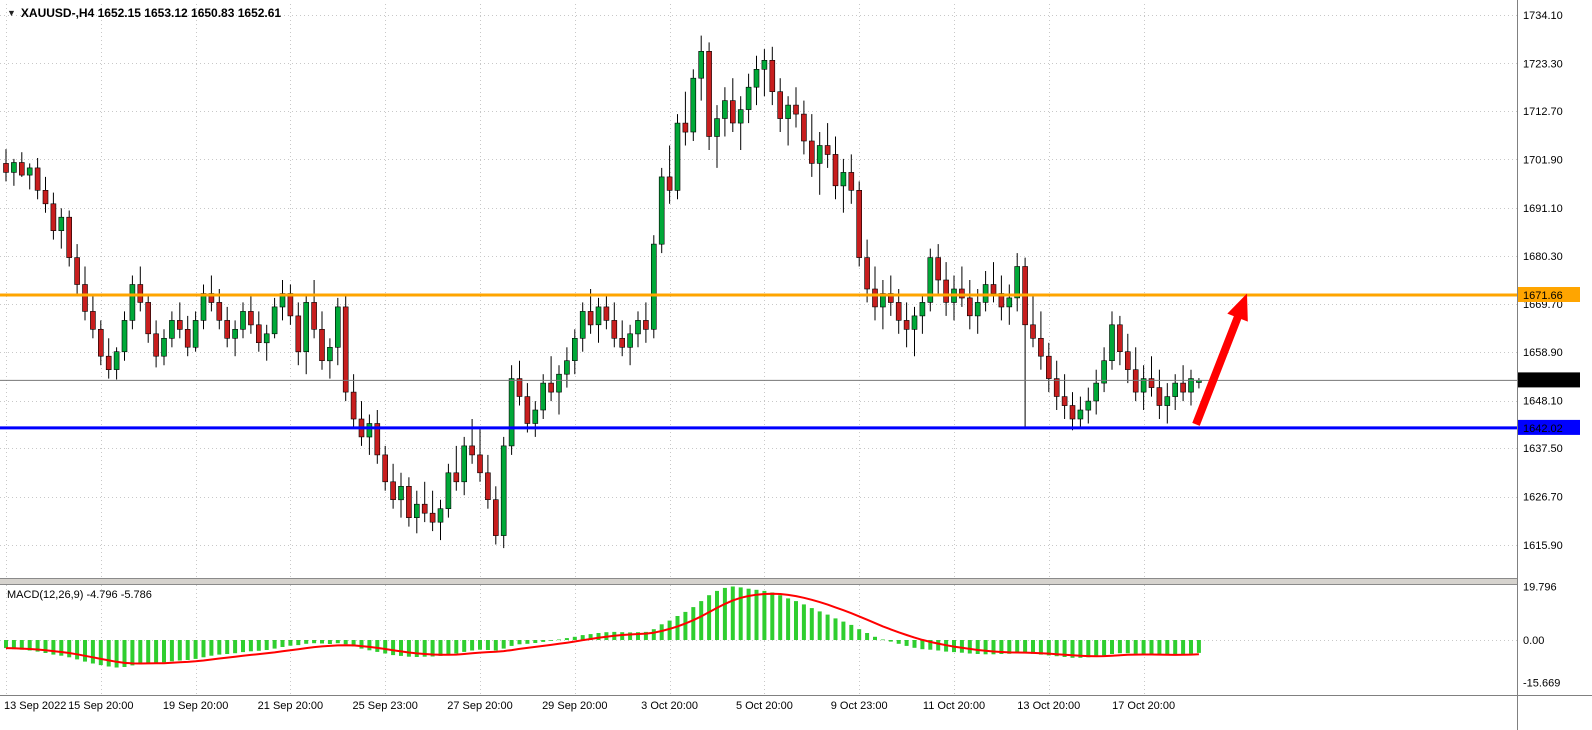 Image resolution: width=1592 pixels, height=730 pixels. Describe the element at coordinates (669, 706) in the screenshot. I see `time-axis-label: 3 Oct 20:00` at that location.